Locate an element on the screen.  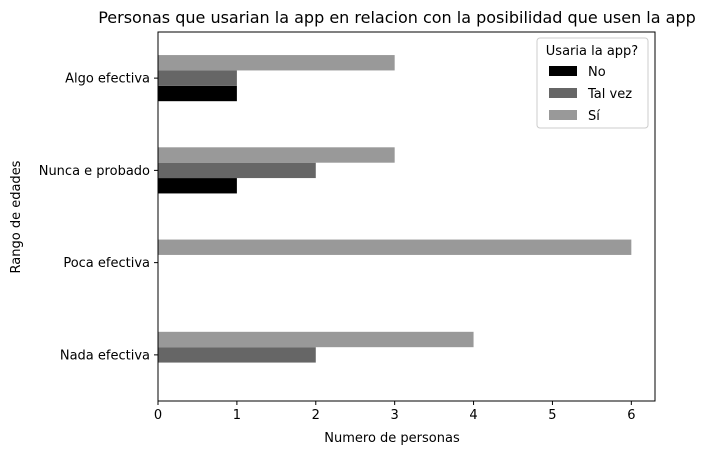
x-tick-label: 1 is located at coordinates (237, 415).